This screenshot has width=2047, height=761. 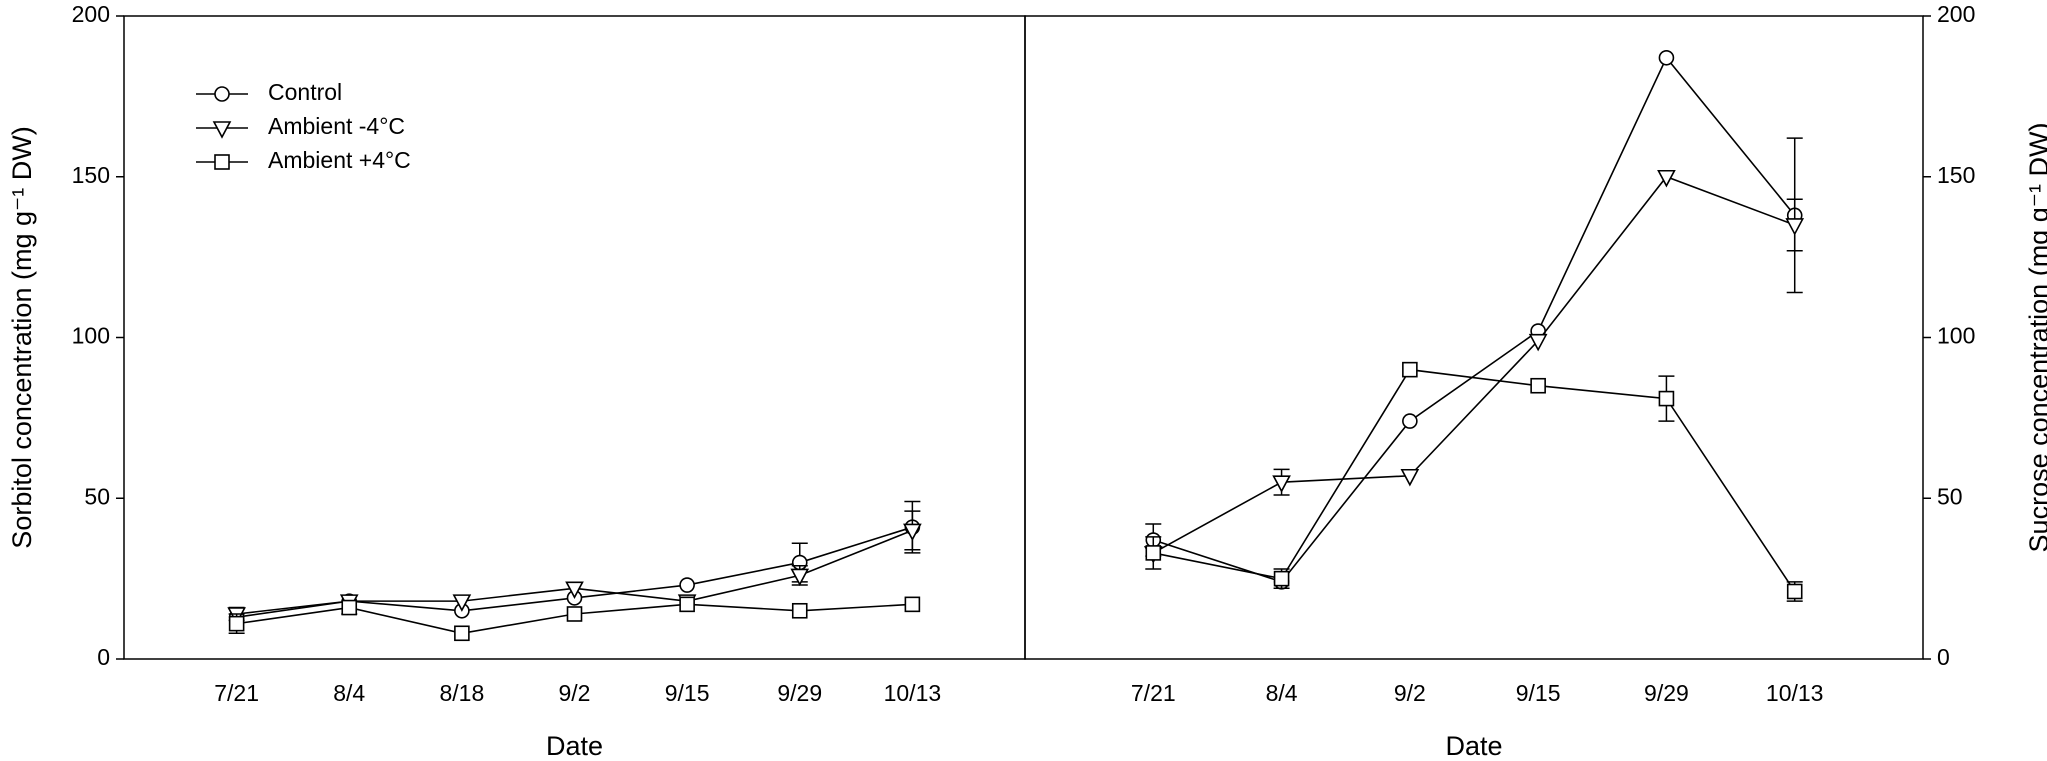 What do you see at coordinates (461, 693) in the screenshot?
I see `x-tick-label: 8/18` at bounding box center [461, 693].